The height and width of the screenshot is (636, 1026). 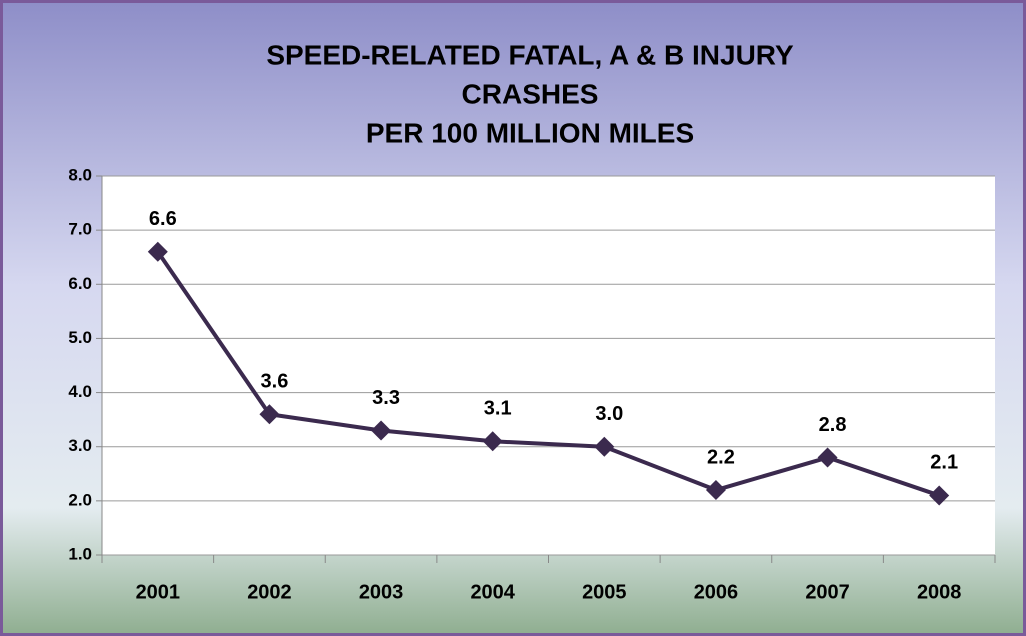 I want to click on x-tick-label: 2001, so click(x=158, y=592).